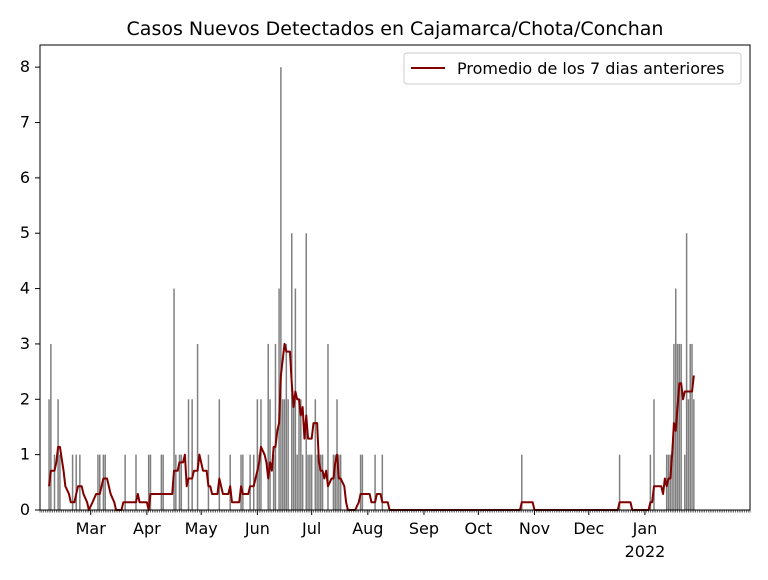  What do you see at coordinates (645, 528) in the screenshot?
I see `x-tick-label: Jan` at bounding box center [645, 528].